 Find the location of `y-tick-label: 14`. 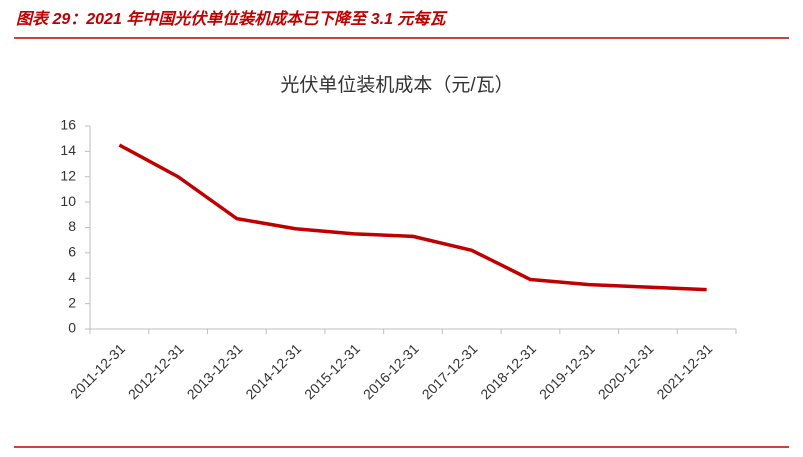

y-tick-label: 14 is located at coordinates (68, 150).